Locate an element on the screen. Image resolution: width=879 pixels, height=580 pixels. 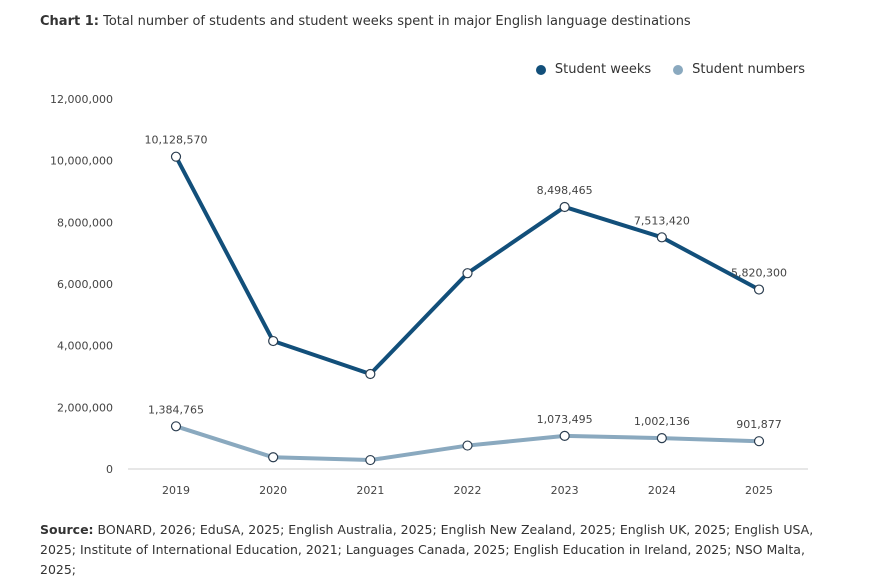
x-tick-label-2022: 2022 is located at coordinates (468, 490).